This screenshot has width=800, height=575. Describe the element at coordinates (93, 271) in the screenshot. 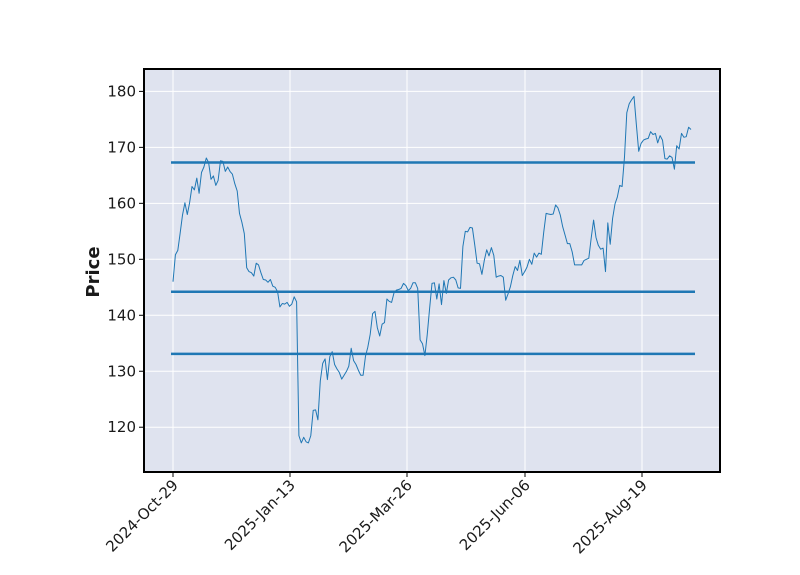

I see `y-axis-label: Price` at that location.